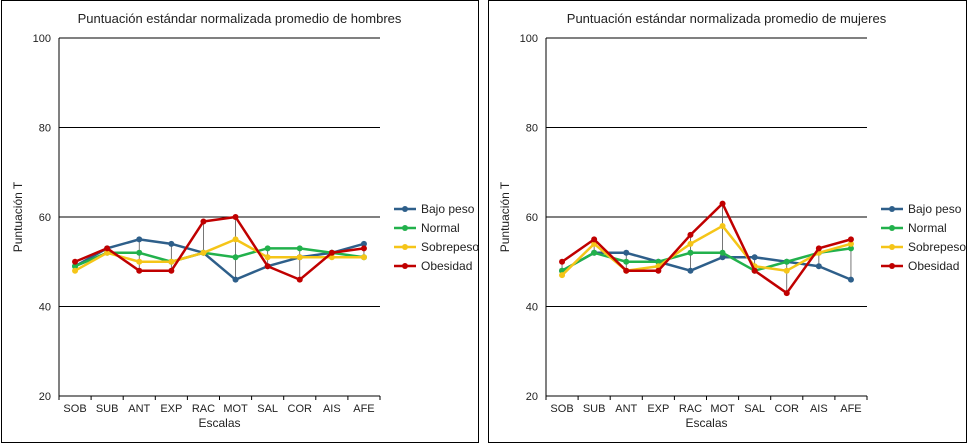 The height and width of the screenshot is (445, 969). What do you see at coordinates (532, 308) in the screenshot?
I see `y-tick-label: 40` at bounding box center [532, 308].